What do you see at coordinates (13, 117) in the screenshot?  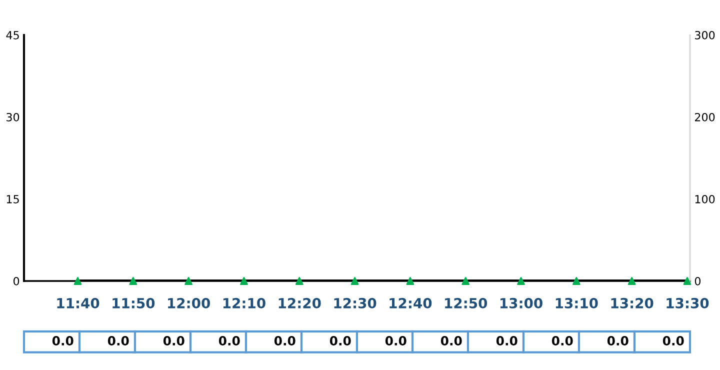 I see `y-tick-label: 30` at bounding box center [13, 117].